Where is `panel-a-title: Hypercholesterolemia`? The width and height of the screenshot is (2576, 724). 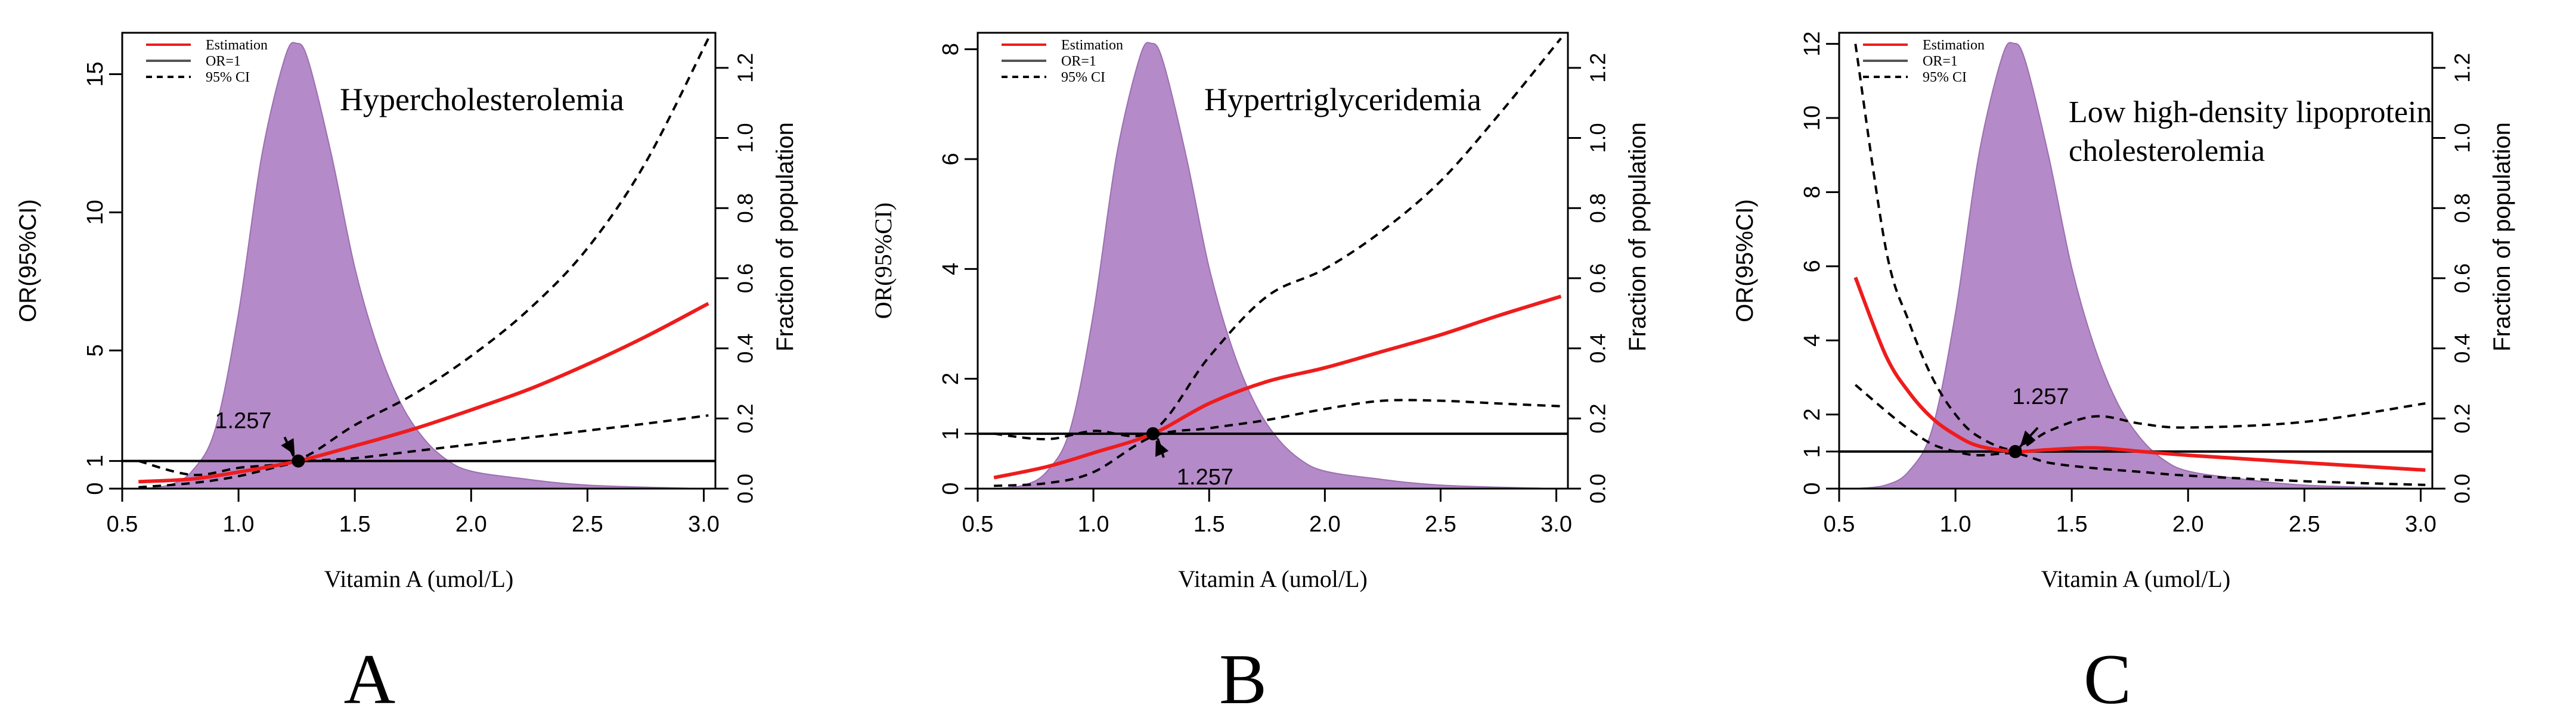 panel-a-title: Hypercholesterolemia is located at coordinates (482, 100).